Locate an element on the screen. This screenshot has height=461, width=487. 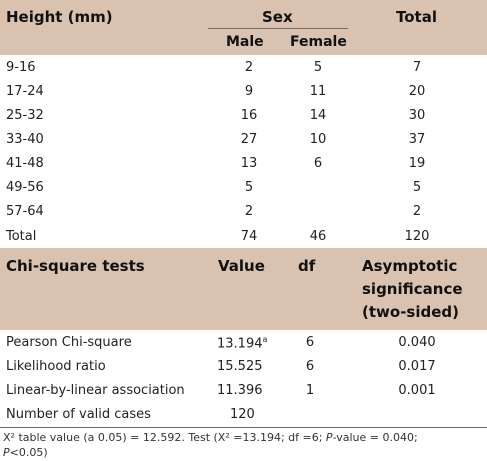
total-value: 7 is located at coordinates (417, 67).